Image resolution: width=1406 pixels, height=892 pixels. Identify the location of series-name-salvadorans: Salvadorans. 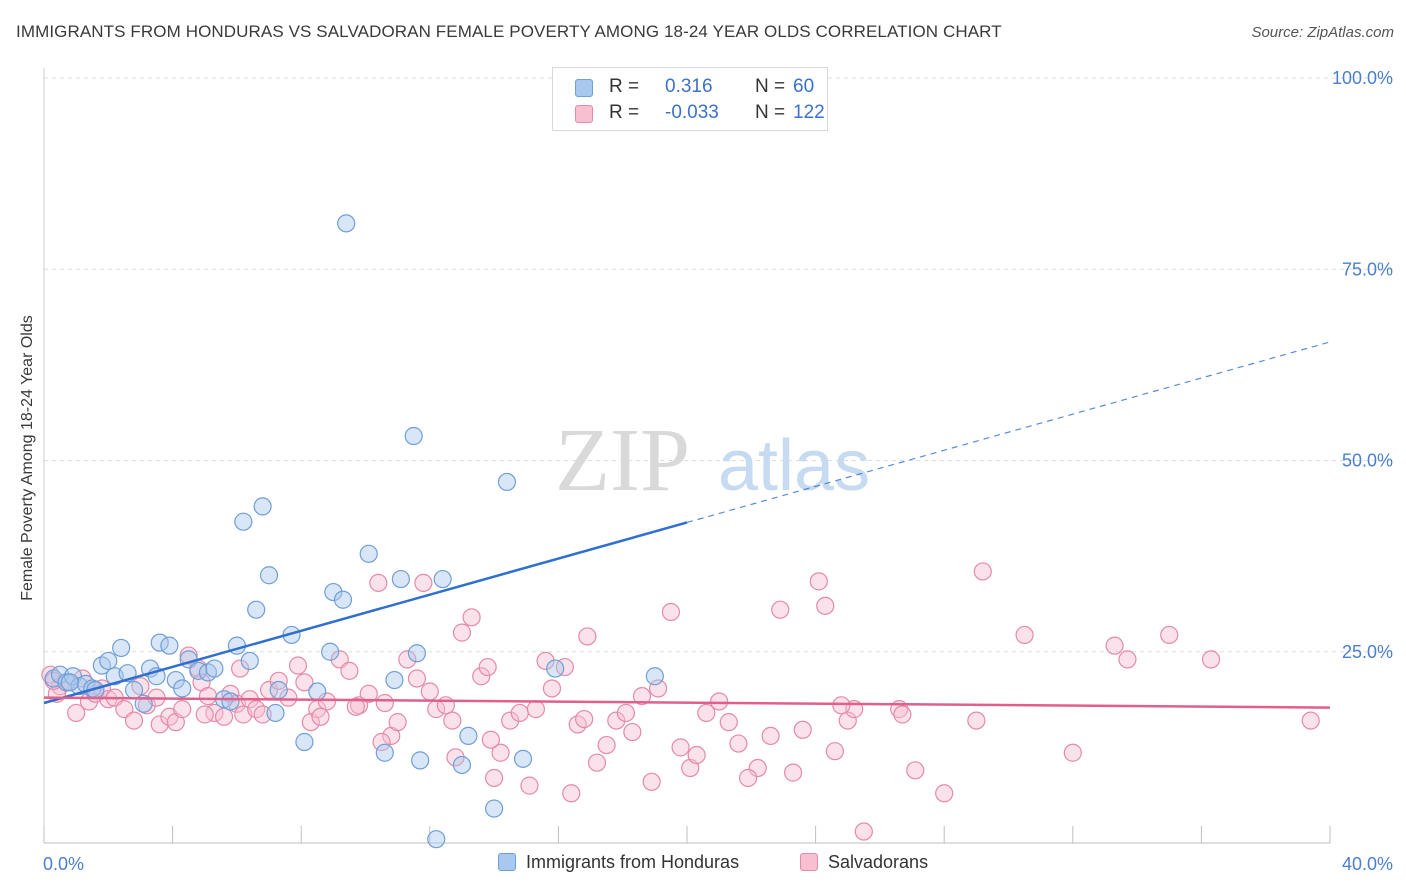
(878, 862).